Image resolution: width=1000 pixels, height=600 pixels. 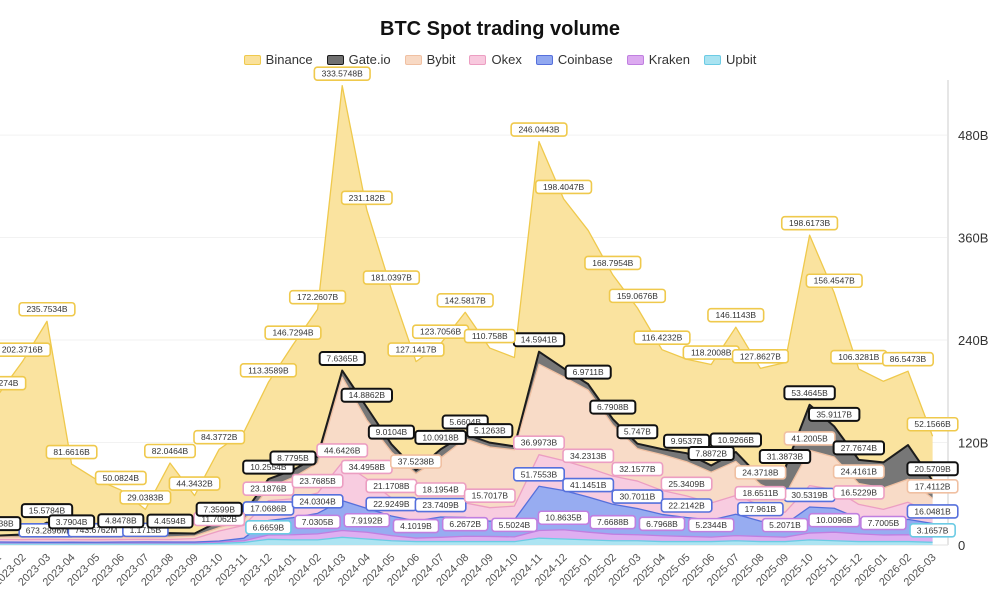 I want to click on data-label-text: 7.6365B, so click(x=342, y=359).